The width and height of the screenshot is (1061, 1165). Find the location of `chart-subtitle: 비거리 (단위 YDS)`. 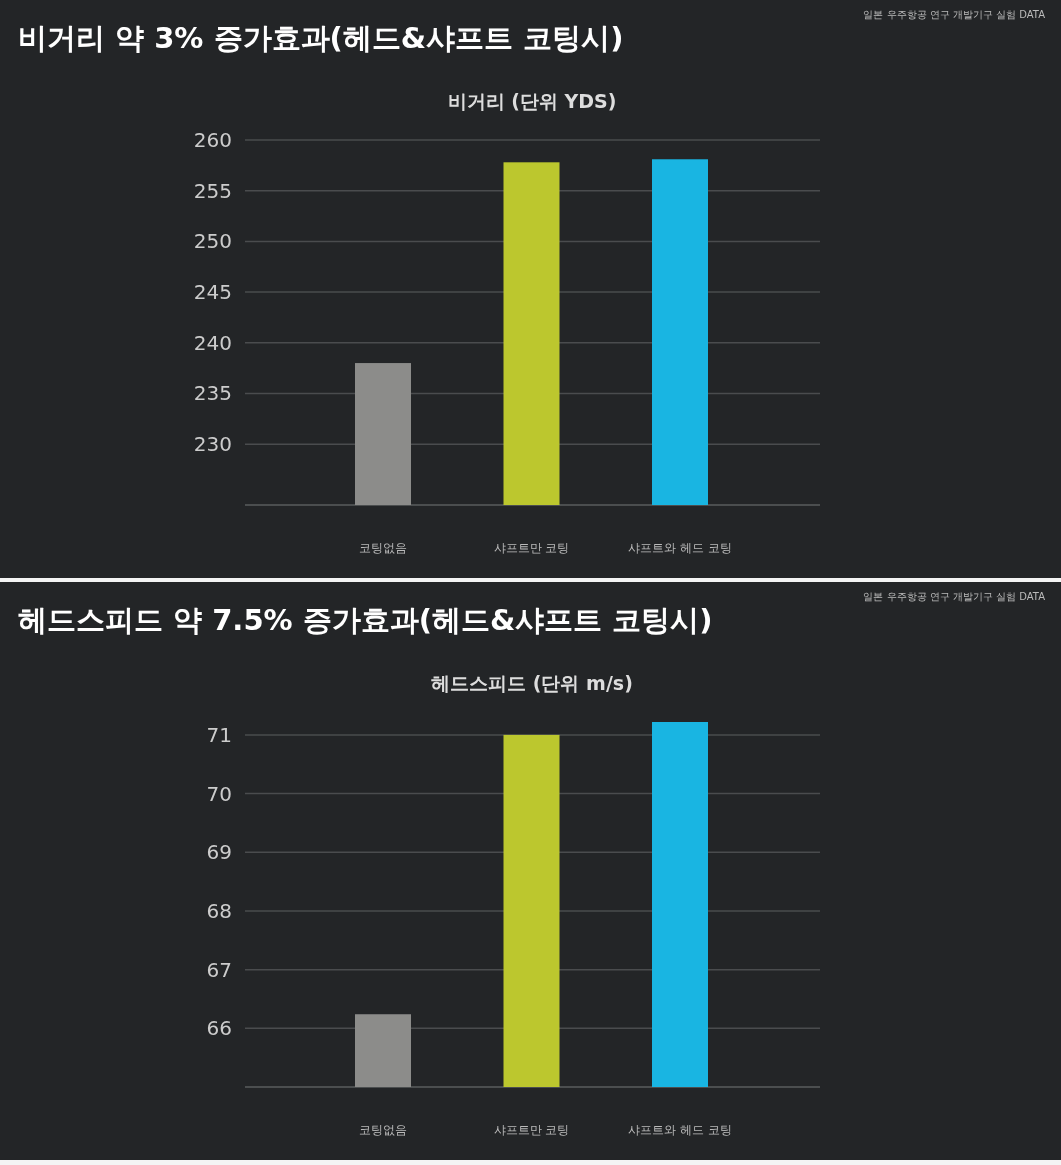

chart-subtitle: 비거리 (단위 YDS) is located at coordinates (532, 101).